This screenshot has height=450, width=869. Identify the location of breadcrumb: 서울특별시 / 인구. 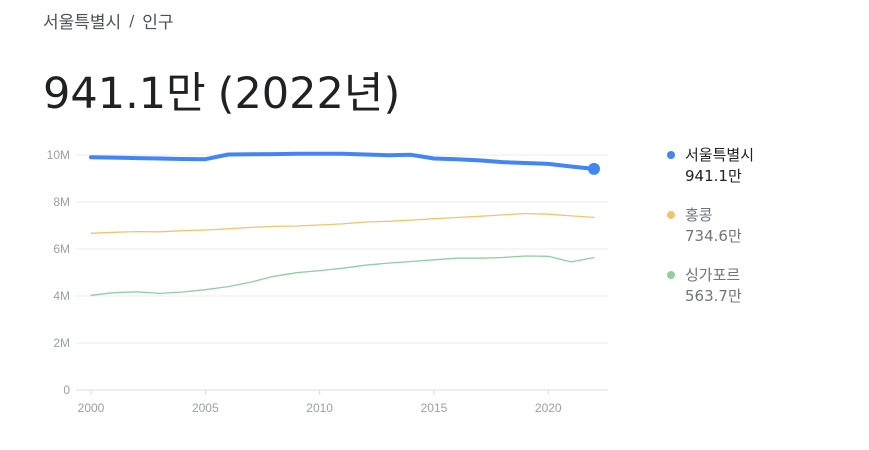
(108, 21).